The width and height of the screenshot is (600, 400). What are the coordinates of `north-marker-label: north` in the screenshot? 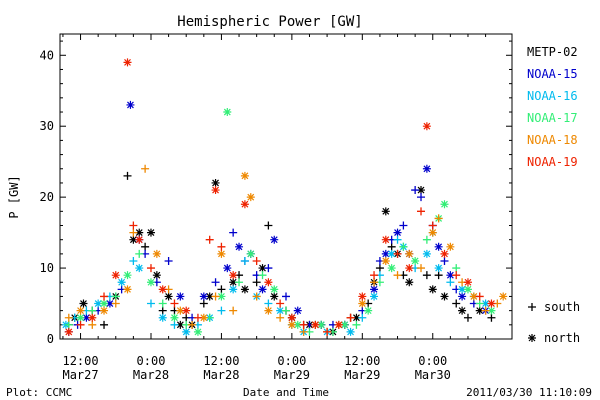 It's located at (562, 338).